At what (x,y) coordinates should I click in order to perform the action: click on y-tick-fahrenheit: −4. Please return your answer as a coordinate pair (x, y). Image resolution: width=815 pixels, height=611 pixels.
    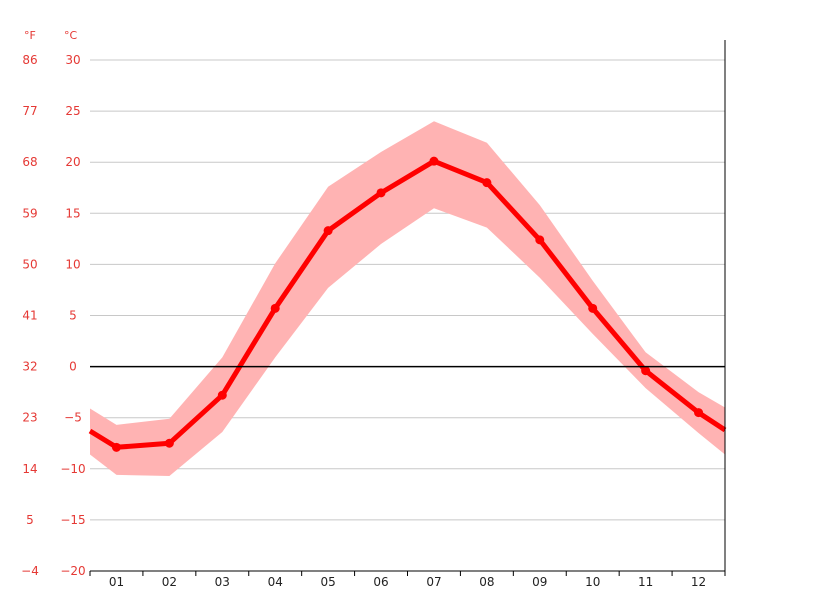
    Looking at the image, I should click on (30, 571).